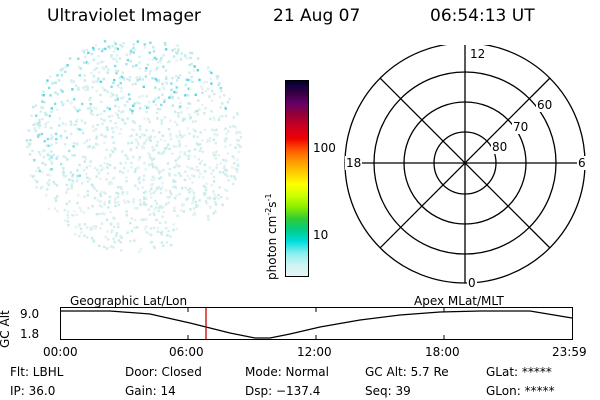  I want to click on orbit-x-tick-1800: 18:00, so click(442, 352).